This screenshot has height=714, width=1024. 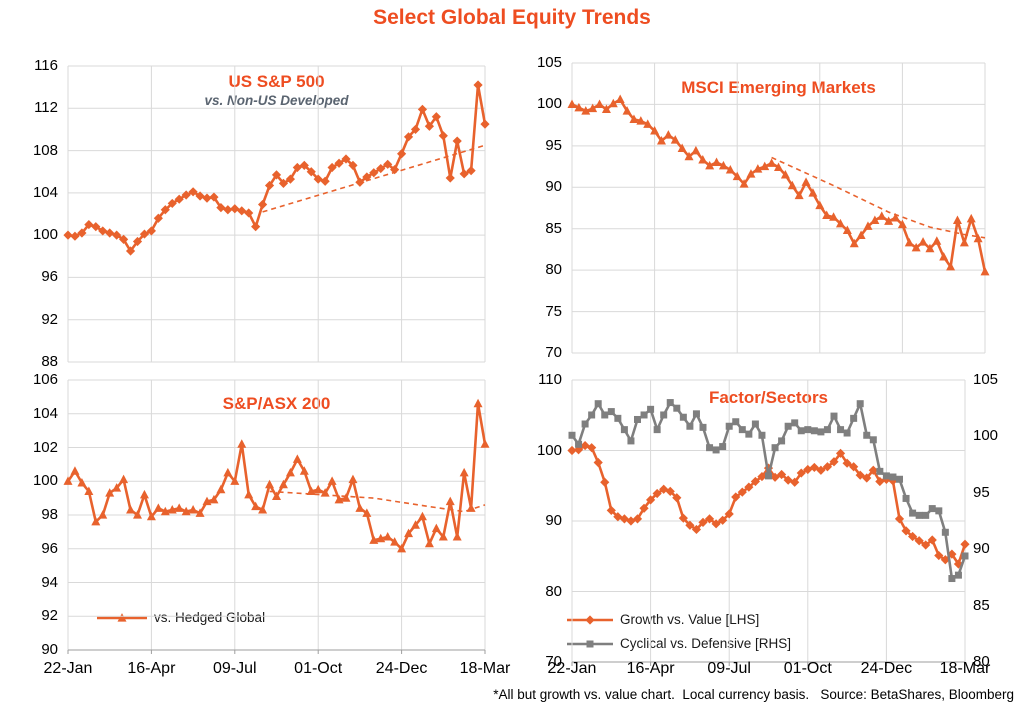 I want to click on series-line, so click(x=276, y=476).